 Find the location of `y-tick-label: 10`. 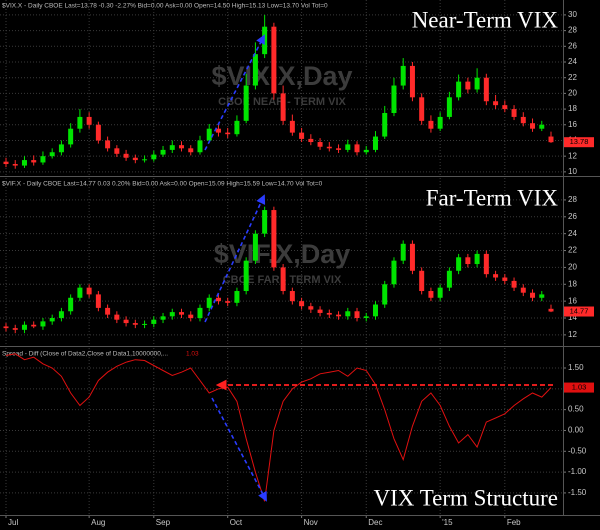

y-tick-label: 10 is located at coordinates (572, 171).